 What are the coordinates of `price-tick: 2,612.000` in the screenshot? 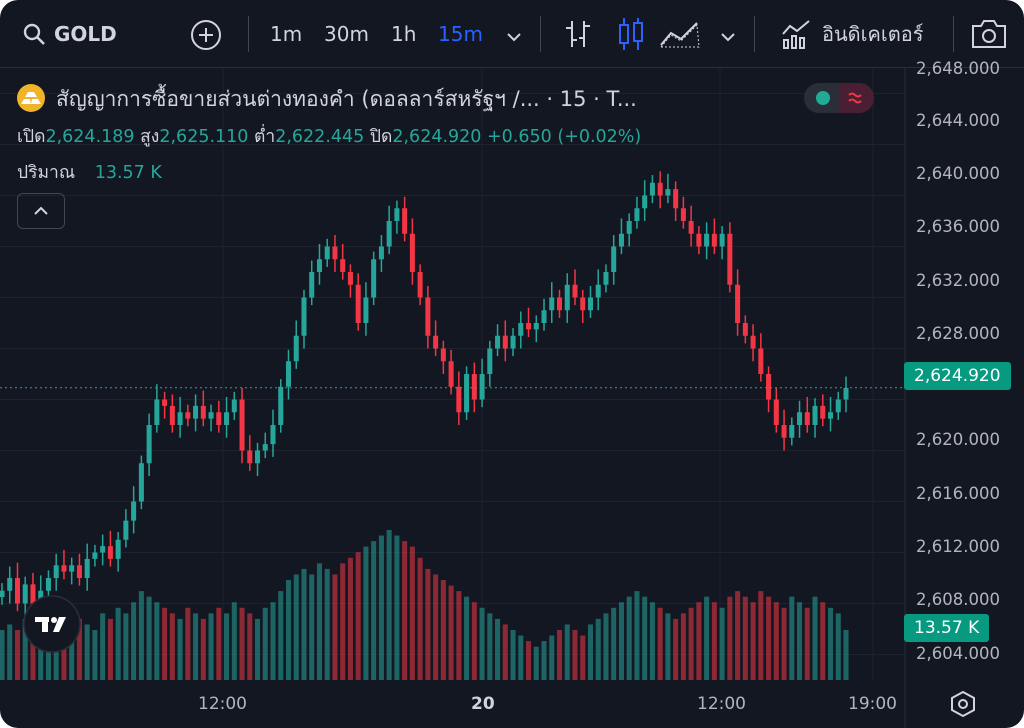 It's located at (958, 546).